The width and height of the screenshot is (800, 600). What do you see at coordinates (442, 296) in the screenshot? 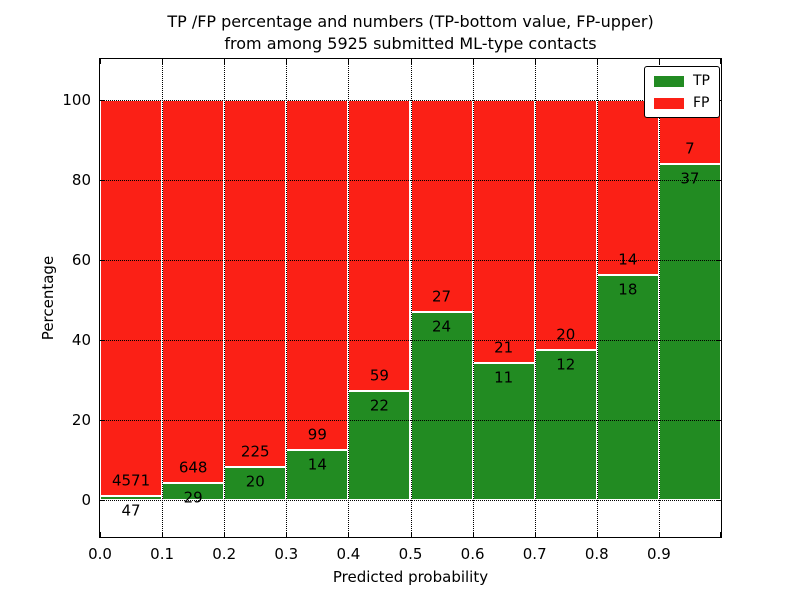
I see `fp-count-label: 27` at bounding box center [442, 296].